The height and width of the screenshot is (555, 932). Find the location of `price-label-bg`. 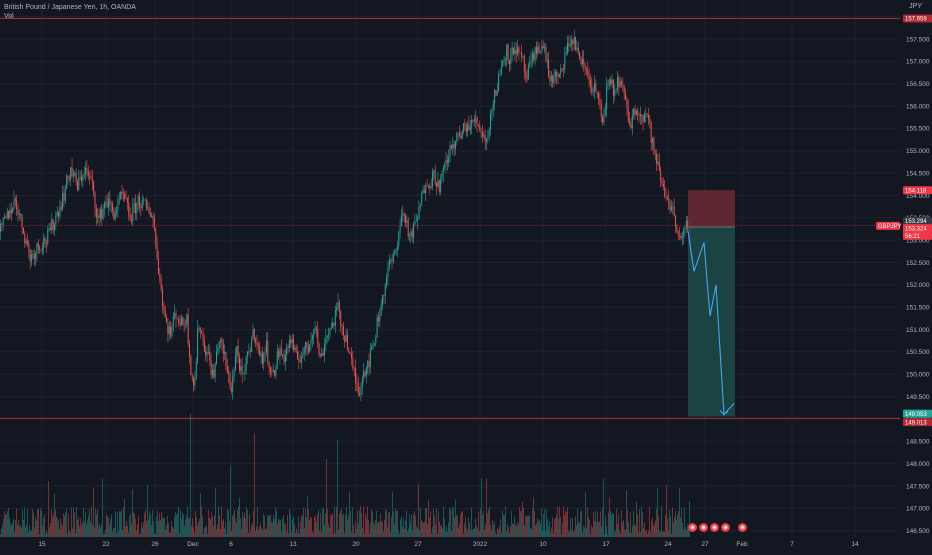

price-label-bg is located at coordinates (917, 228).